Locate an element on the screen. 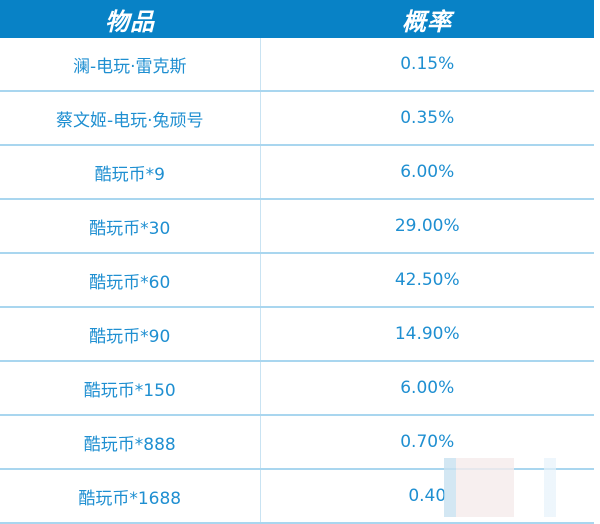 This screenshot has height=524, width=600. item-cell: 酷玩币*9 is located at coordinates (130, 172).